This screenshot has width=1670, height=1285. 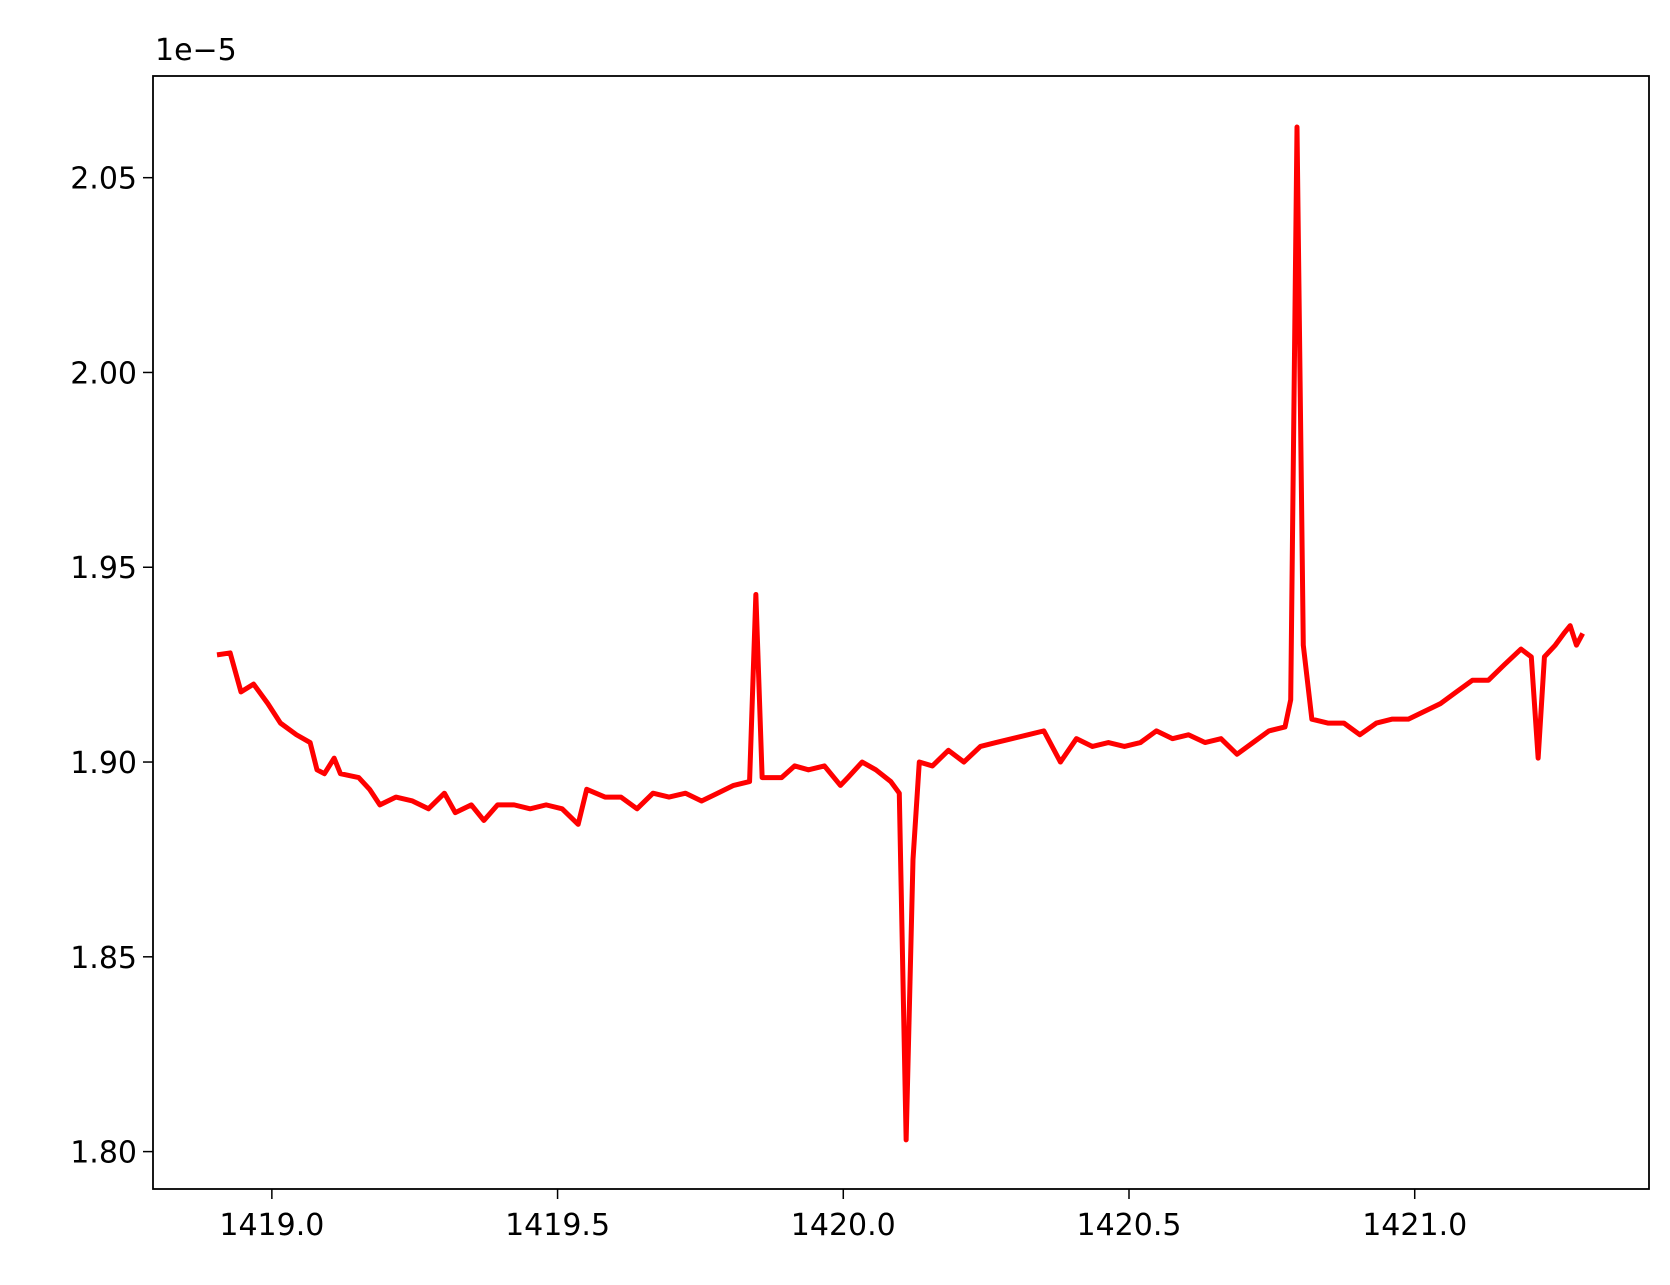 What do you see at coordinates (103, 179) in the screenshot?
I see `y-tick-label: 2.05` at bounding box center [103, 179].